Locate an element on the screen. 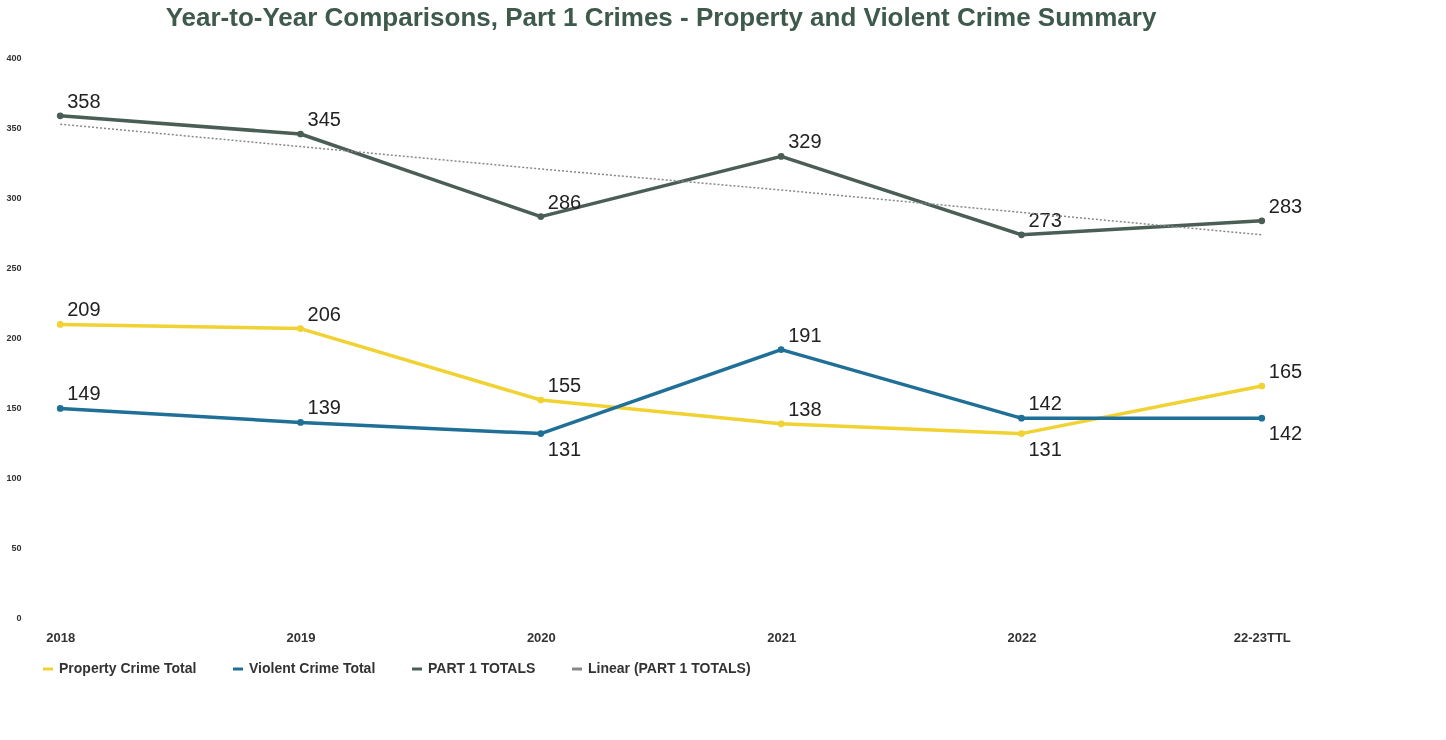 This screenshot has height=740, width=1446. y-tick-label: 50 is located at coordinates (16, 547).